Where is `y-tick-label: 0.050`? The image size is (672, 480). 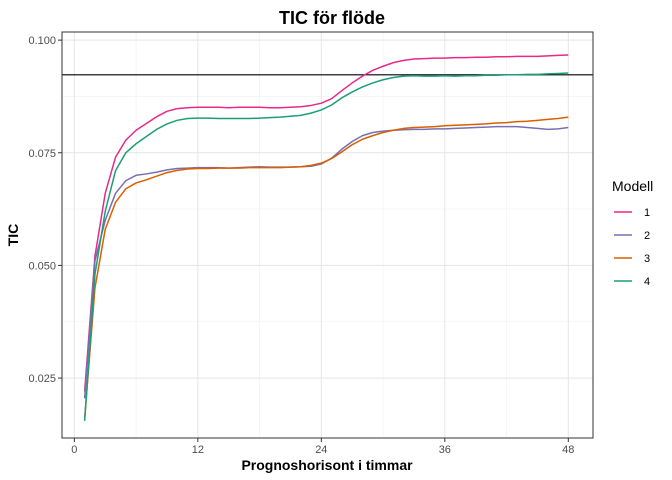 y-tick-label: 0.050 is located at coordinates (42, 266).